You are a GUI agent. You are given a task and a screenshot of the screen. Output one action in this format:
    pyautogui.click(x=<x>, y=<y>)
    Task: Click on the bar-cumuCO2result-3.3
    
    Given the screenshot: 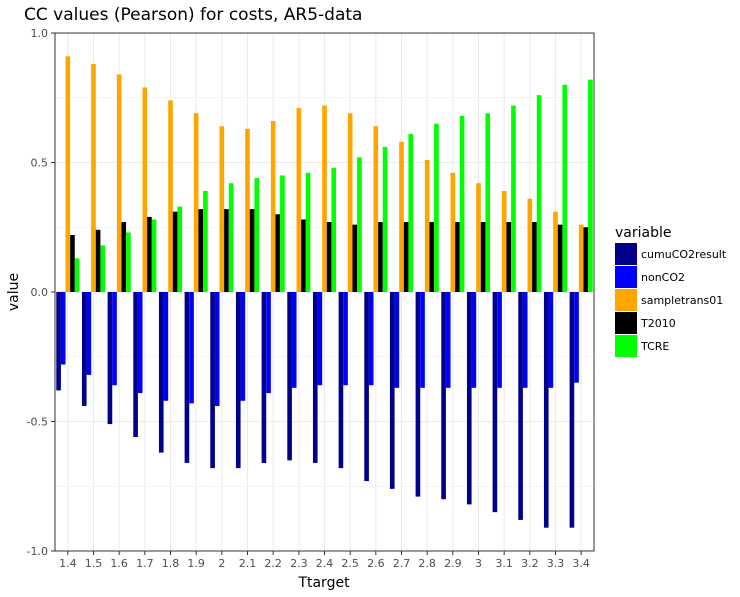 What is the action you would take?
    pyautogui.click(x=546, y=410)
    